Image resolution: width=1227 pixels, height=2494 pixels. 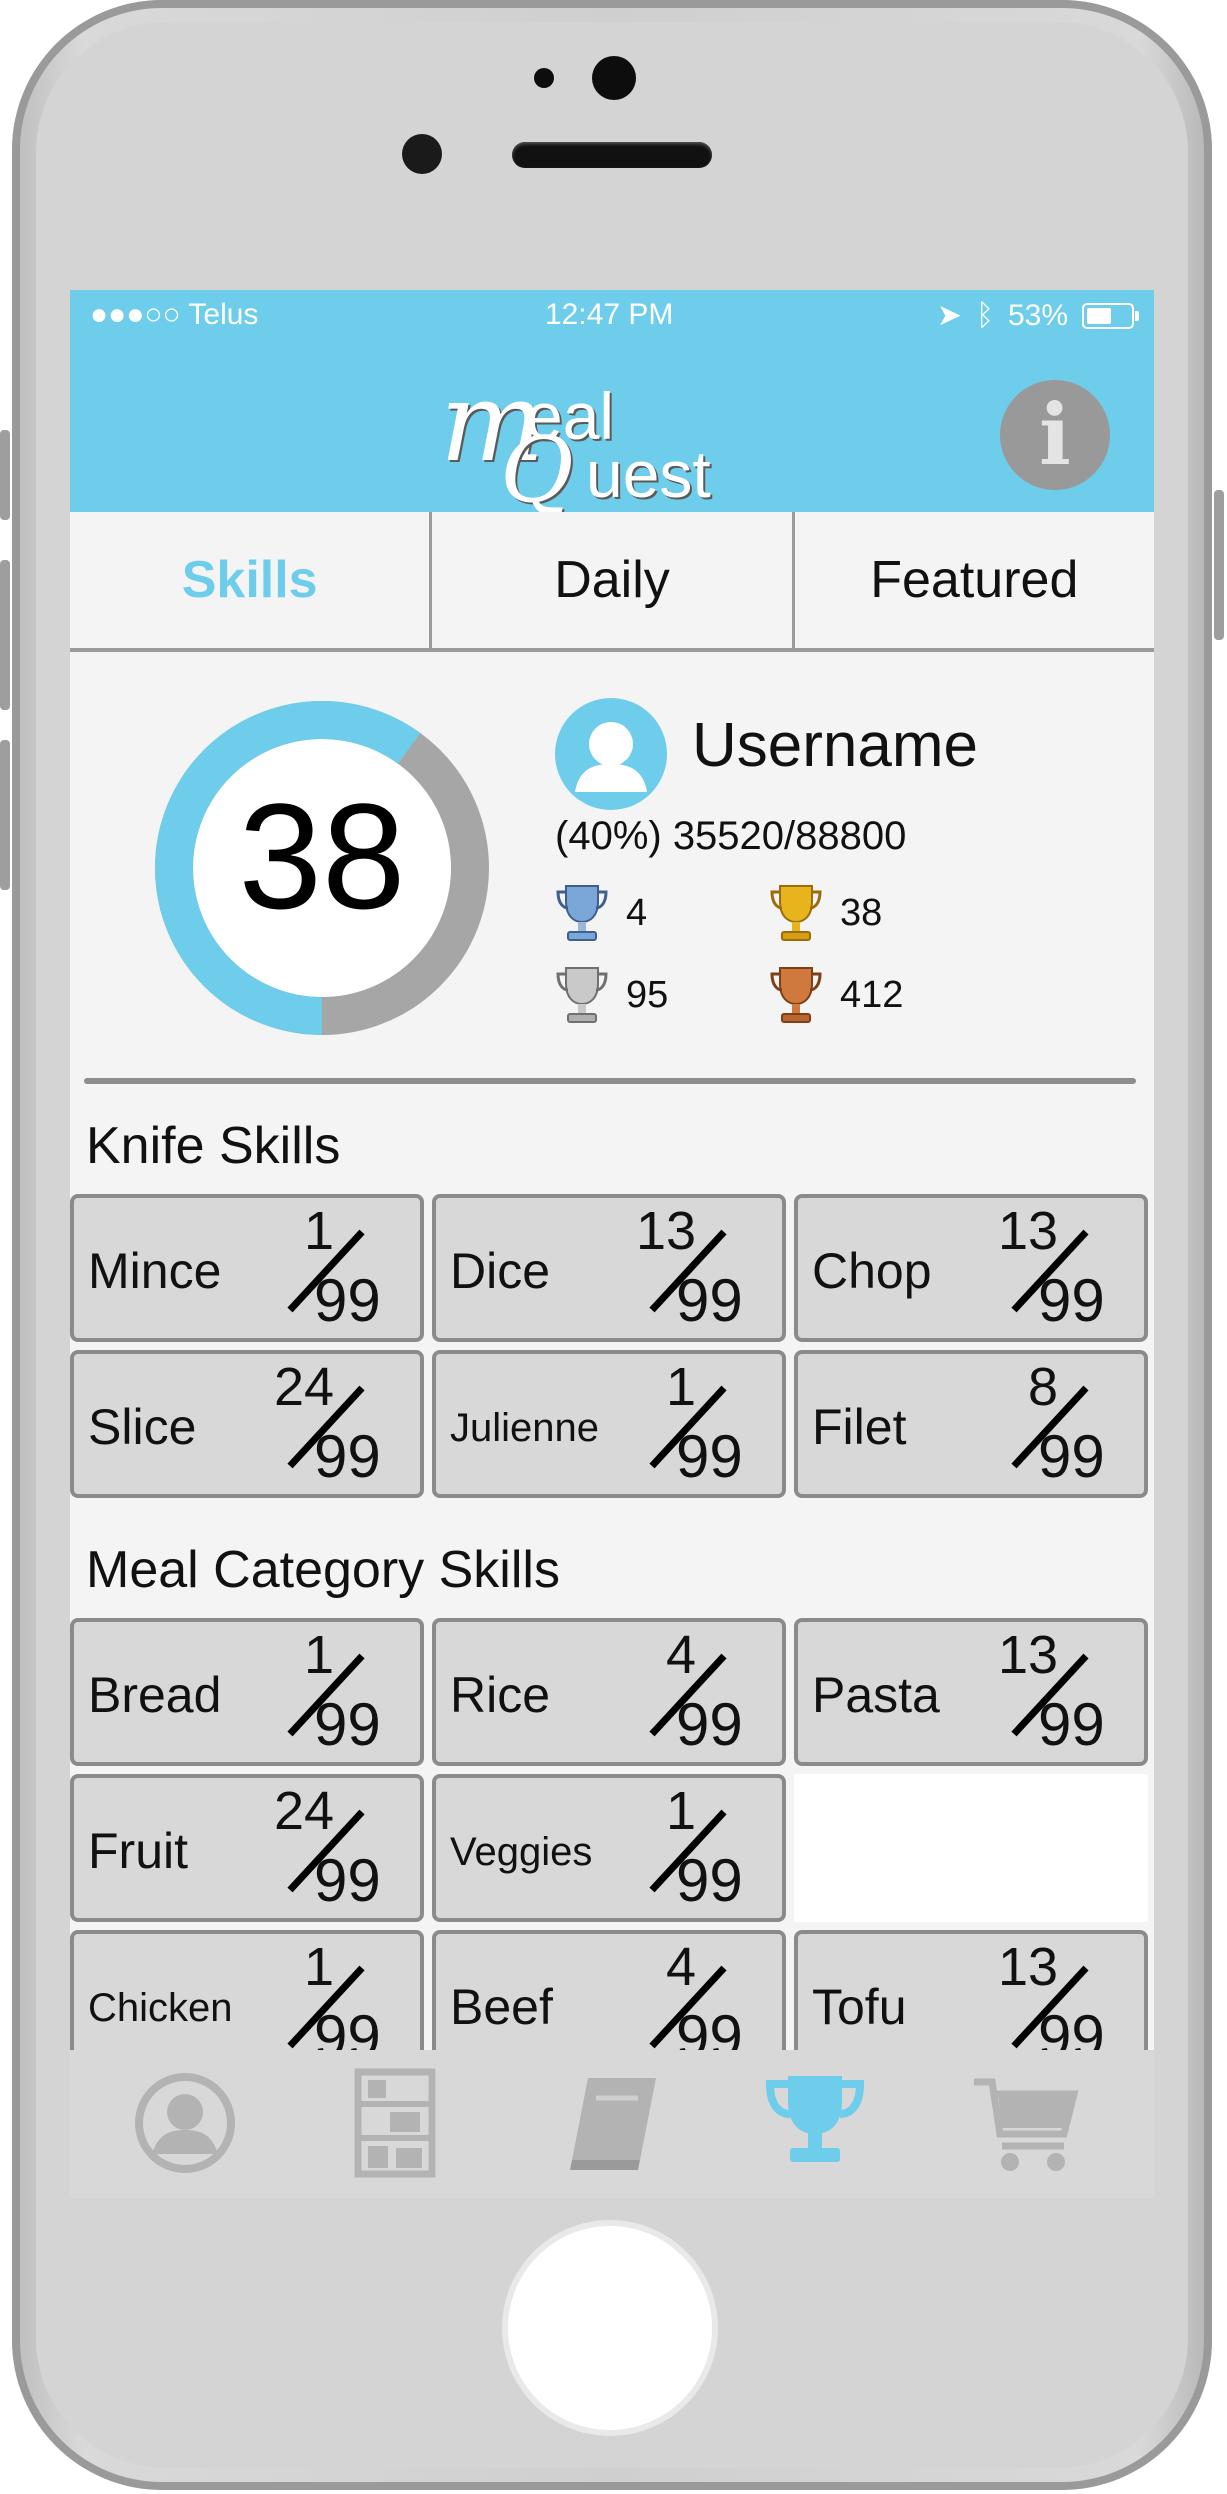 What do you see at coordinates (5, 815) in the screenshot?
I see `volume-down-button` at bounding box center [5, 815].